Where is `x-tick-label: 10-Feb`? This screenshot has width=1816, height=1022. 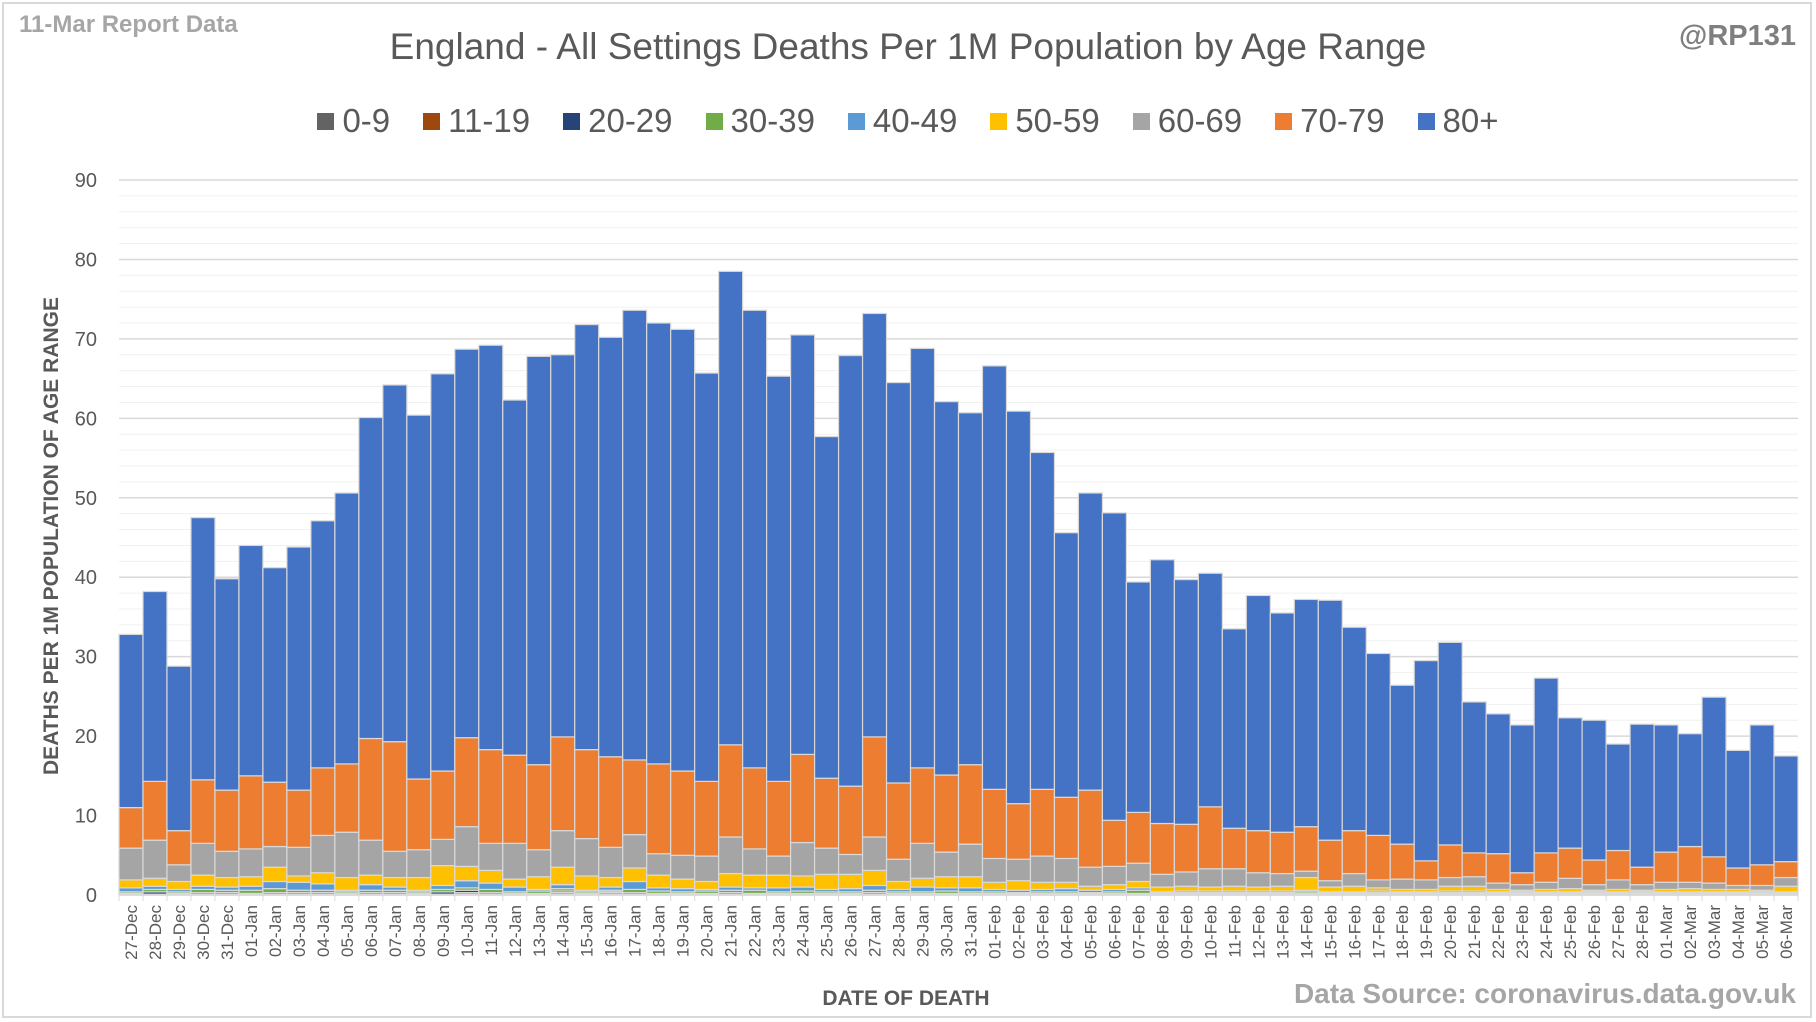 x-tick-label: 10-Feb is located at coordinates (1210, 932).